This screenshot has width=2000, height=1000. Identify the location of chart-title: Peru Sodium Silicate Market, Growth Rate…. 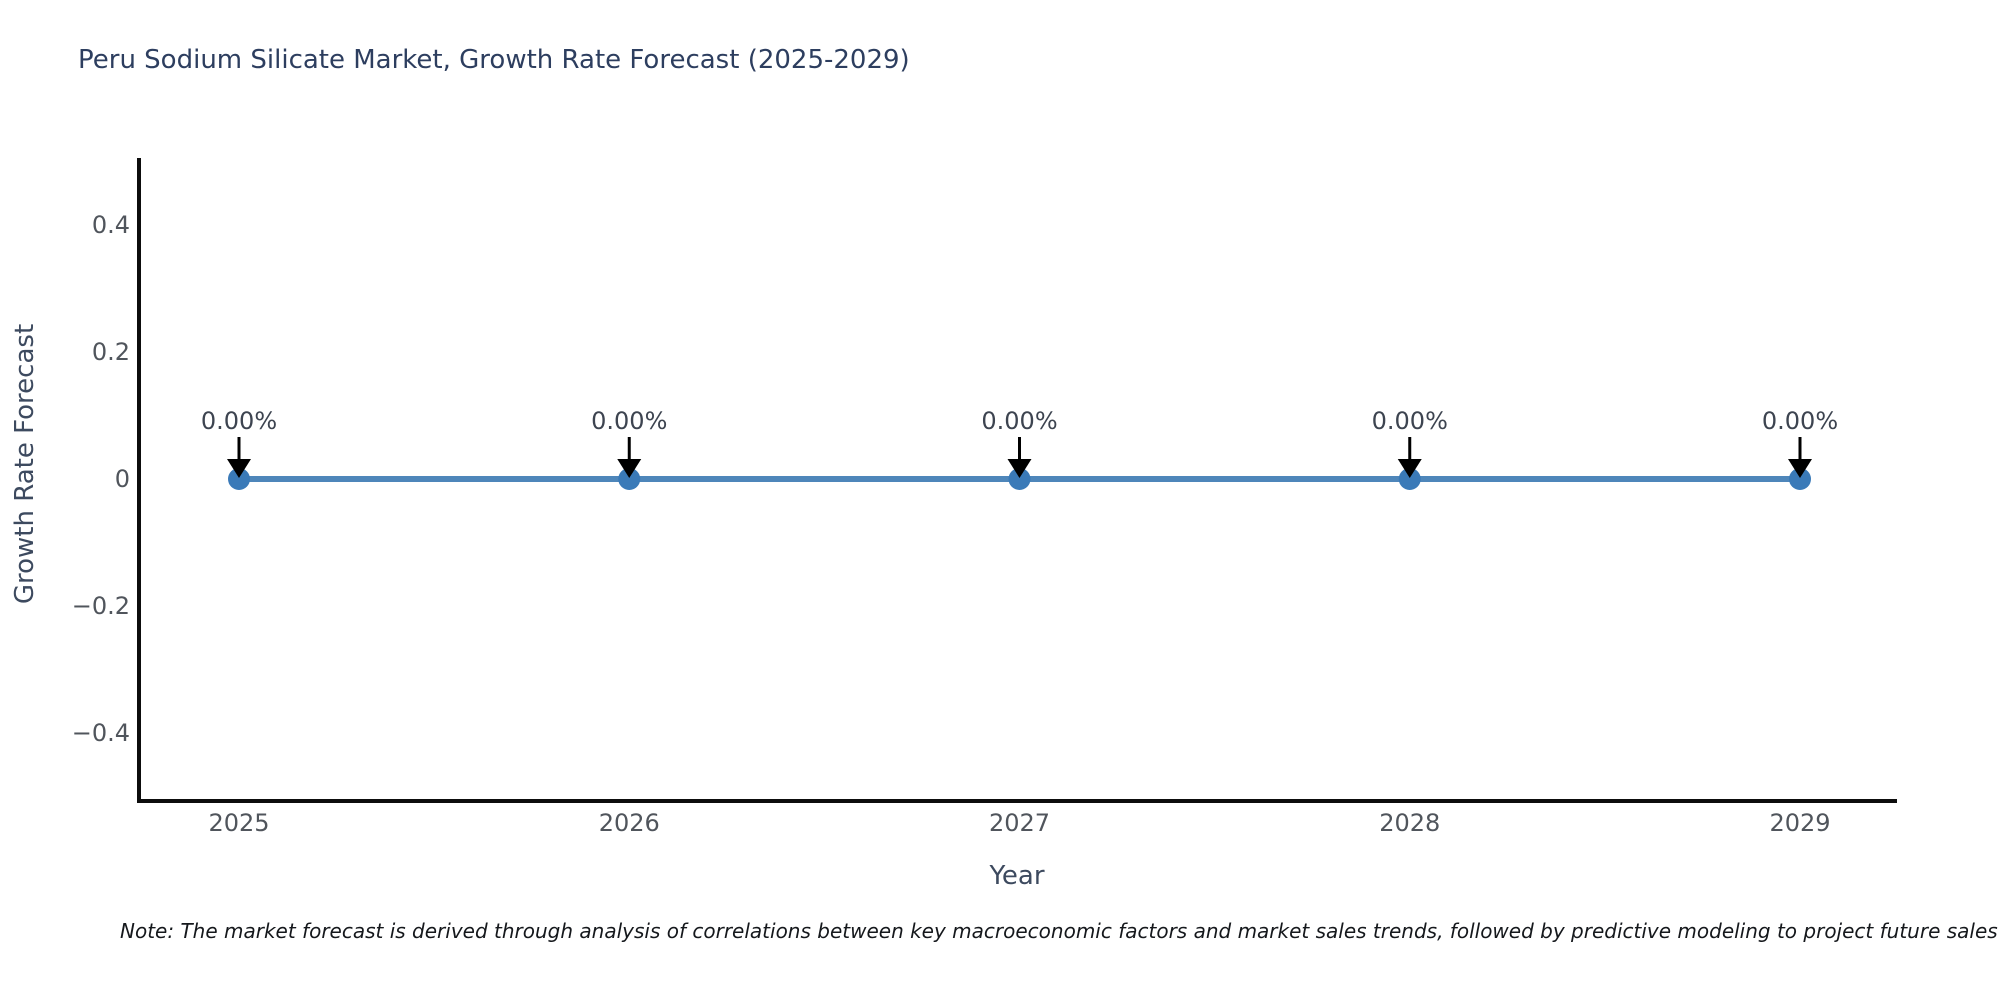
(494, 60).